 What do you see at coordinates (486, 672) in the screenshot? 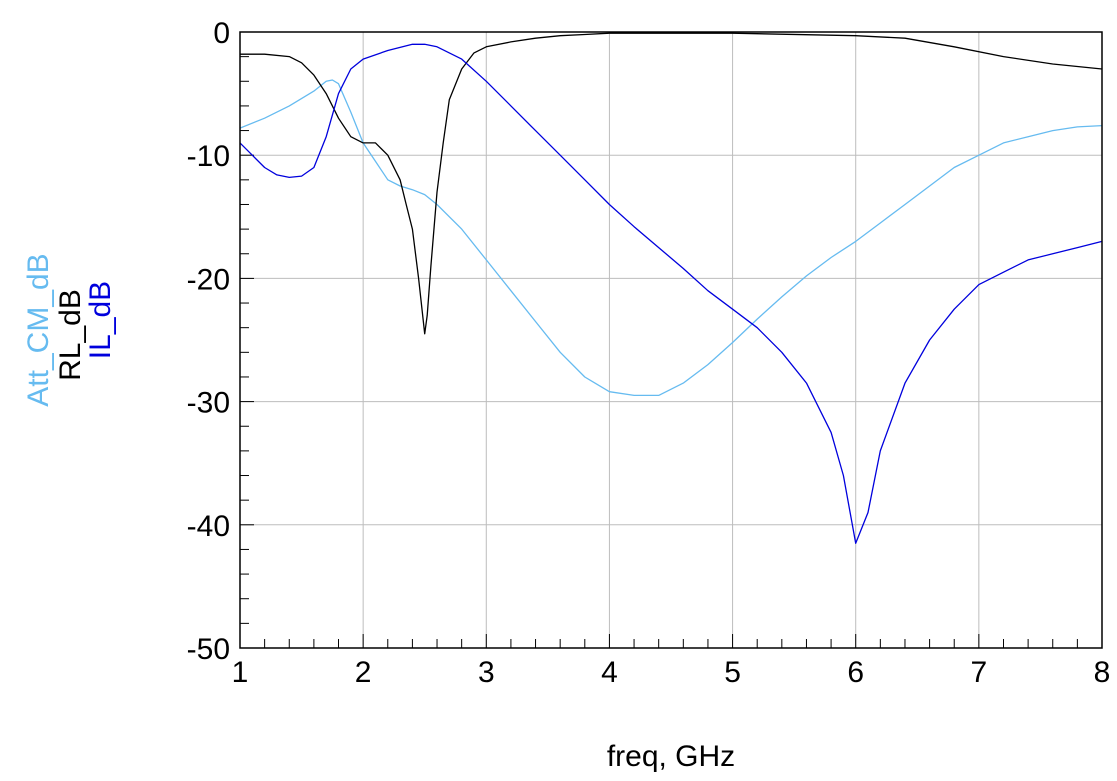
I see `x-tick-label: 3` at bounding box center [486, 672].